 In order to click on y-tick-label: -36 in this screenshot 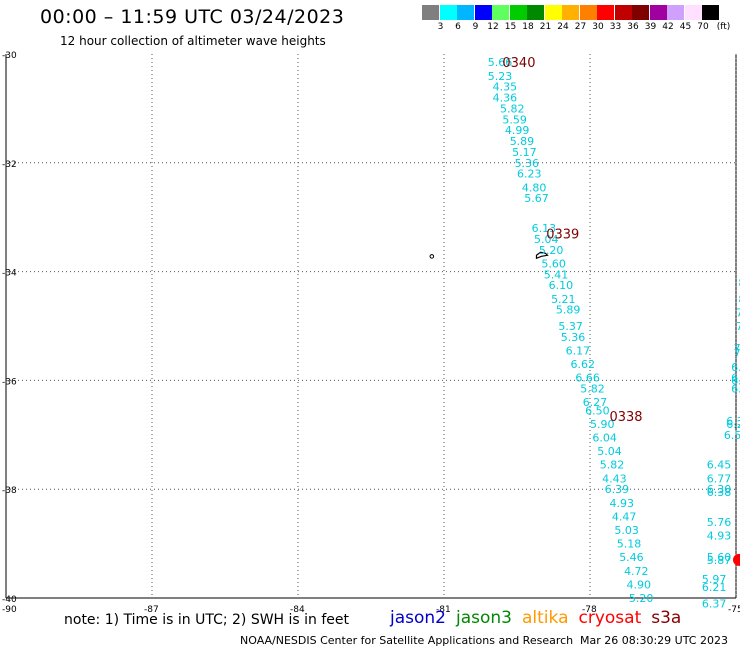, I will do `click(9, 382)`.